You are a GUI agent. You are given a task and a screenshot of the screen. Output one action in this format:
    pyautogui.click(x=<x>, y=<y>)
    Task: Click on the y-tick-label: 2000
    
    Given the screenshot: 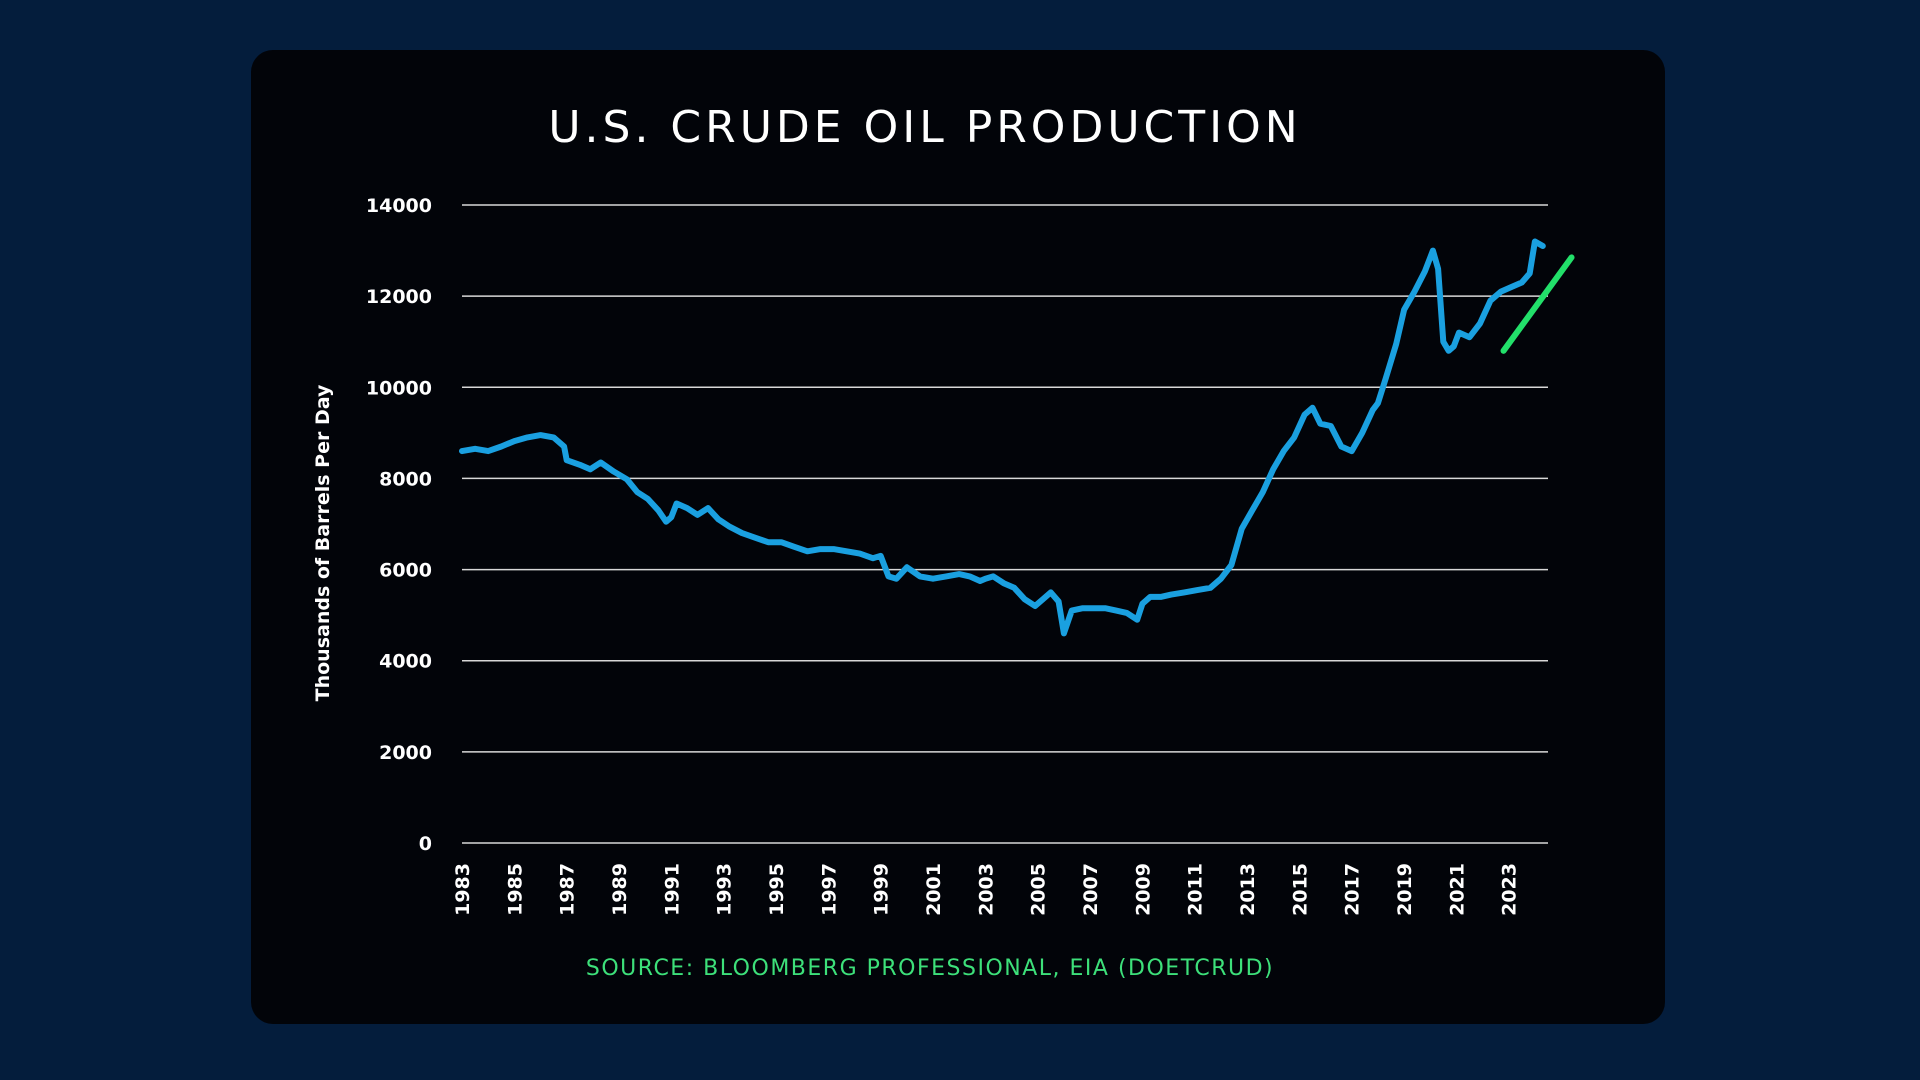 What is the action you would take?
    pyautogui.click(x=405, y=753)
    